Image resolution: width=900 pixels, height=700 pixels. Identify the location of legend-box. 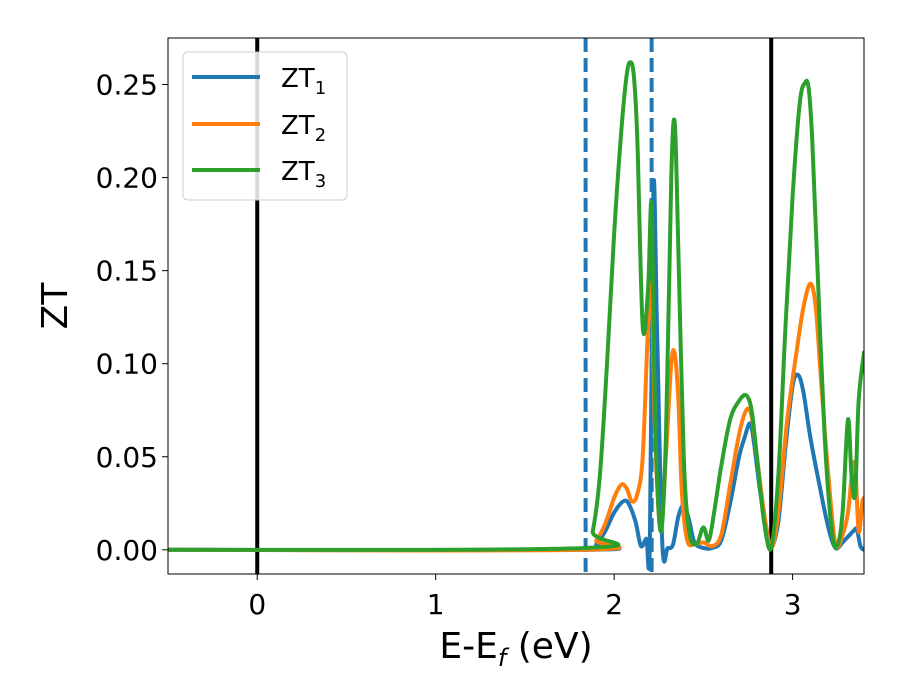
(265, 126).